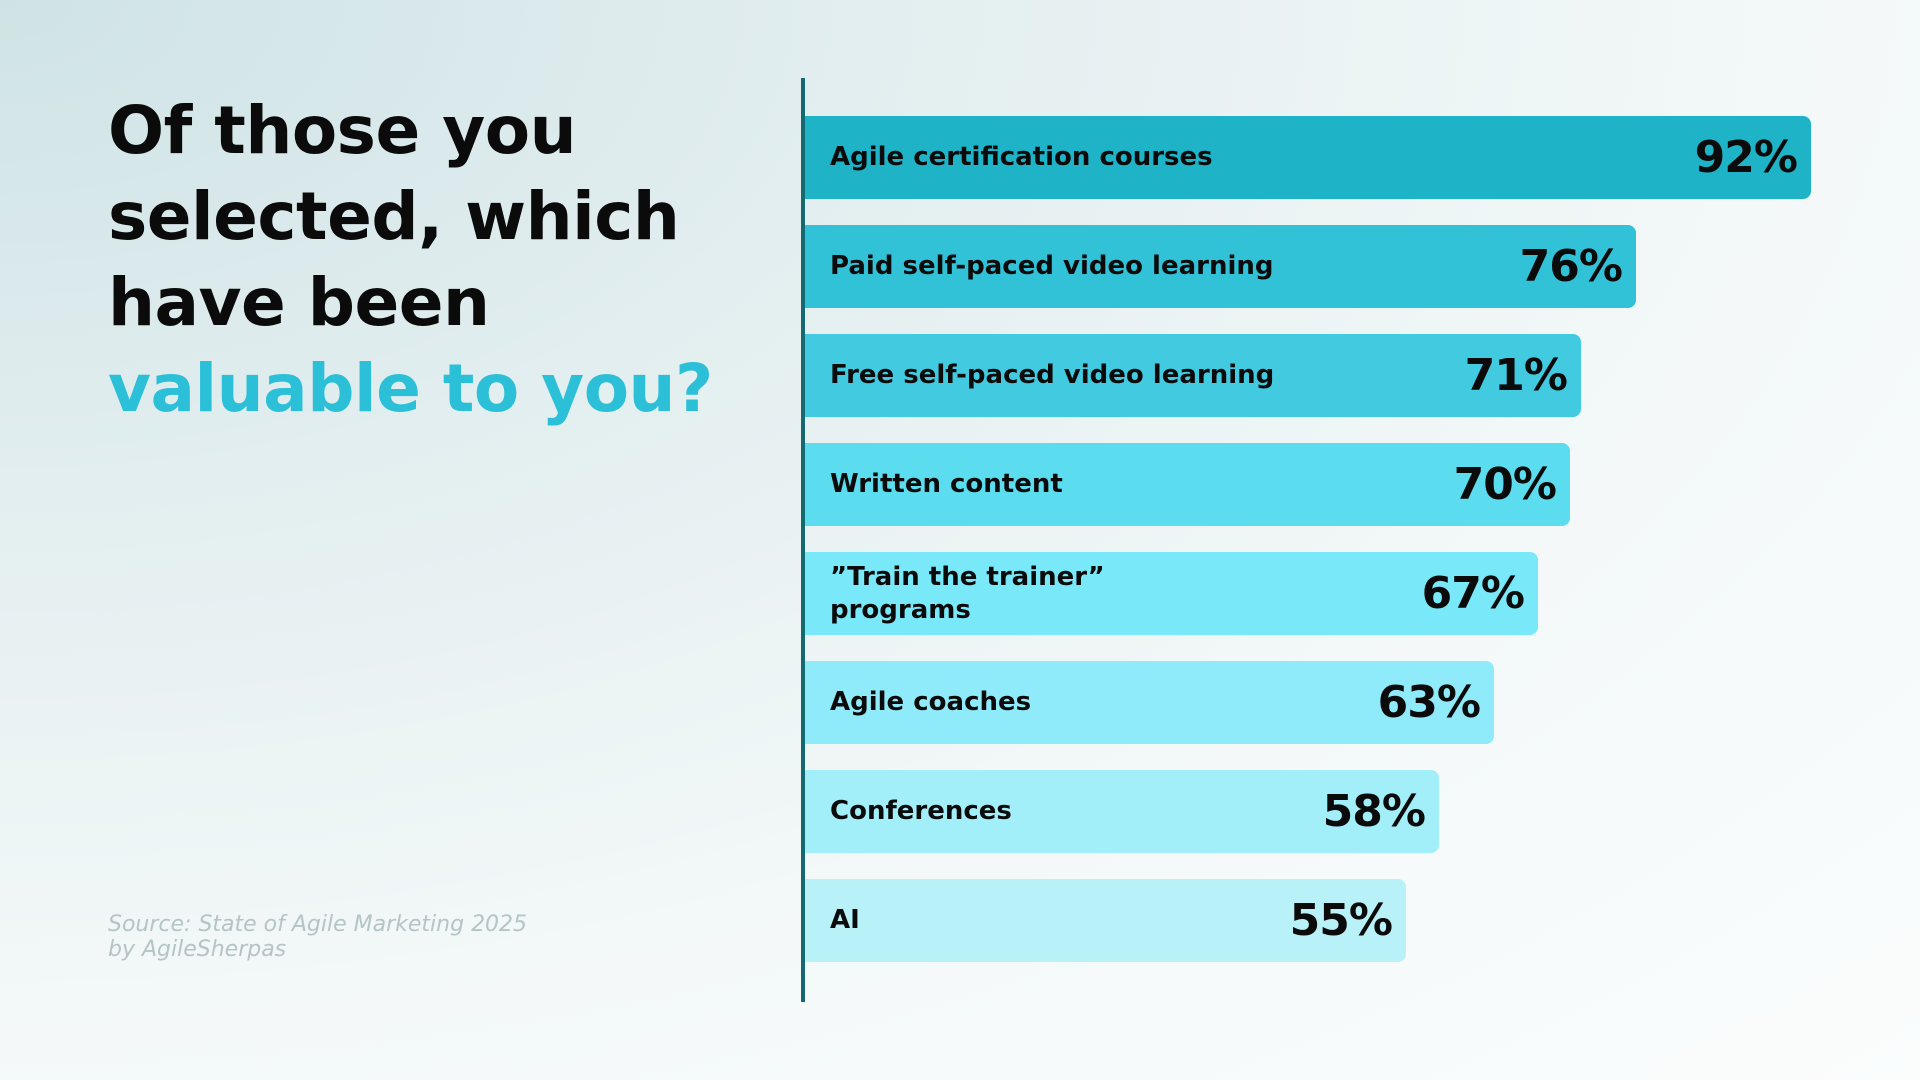  I want to click on bar-value-label: 67%, so click(1473, 593).